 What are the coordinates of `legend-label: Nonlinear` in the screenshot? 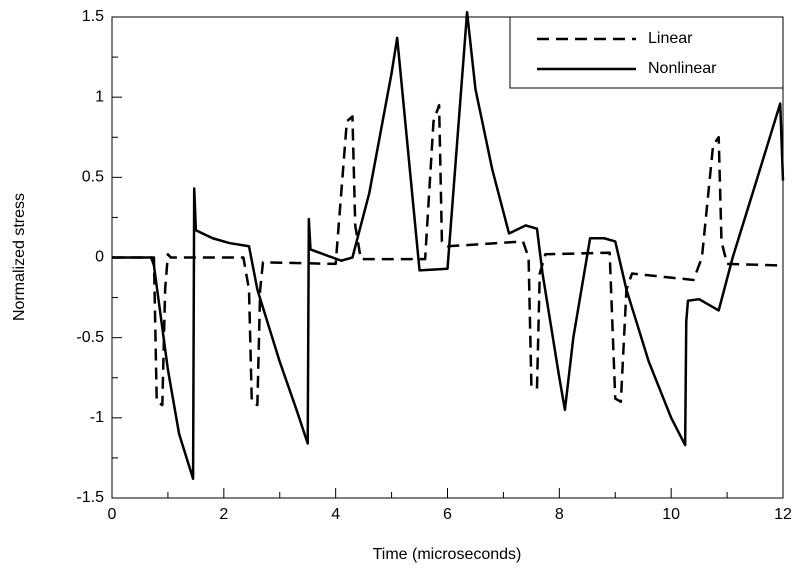 It's located at (682, 68).